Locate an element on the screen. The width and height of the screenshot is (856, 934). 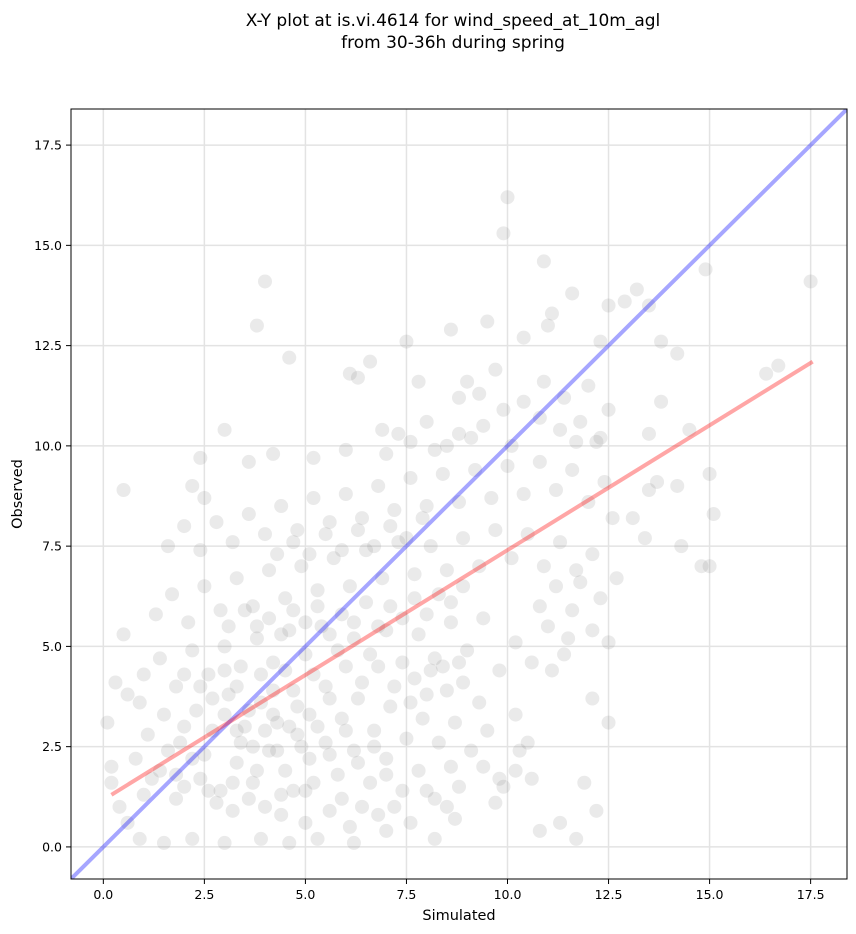
chart-title-line2: from 30-36h during spring is located at coordinates (453, 43).